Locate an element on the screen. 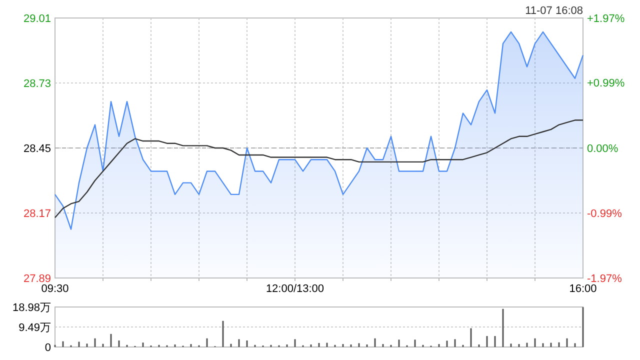 The width and height of the screenshot is (640, 360). y-tick-label: 9.49万 is located at coordinates (34, 328).